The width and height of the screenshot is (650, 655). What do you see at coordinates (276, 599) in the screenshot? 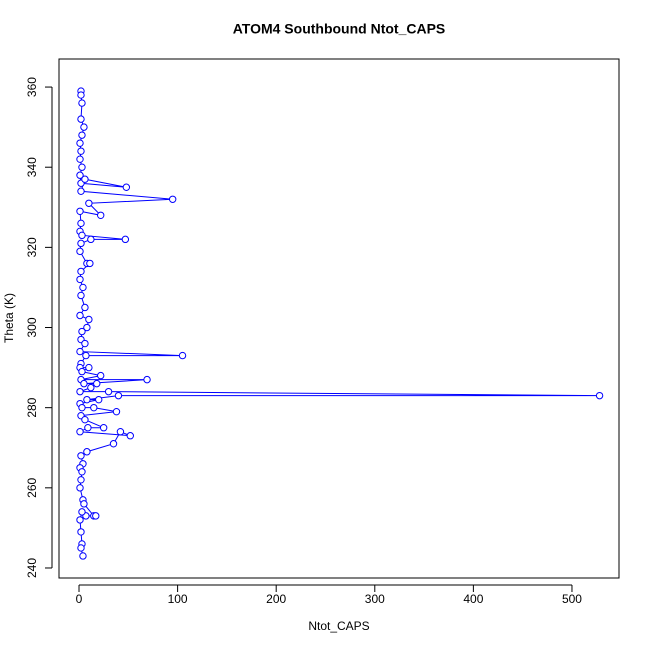
I see `x-tick-label: 200` at bounding box center [276, 599].